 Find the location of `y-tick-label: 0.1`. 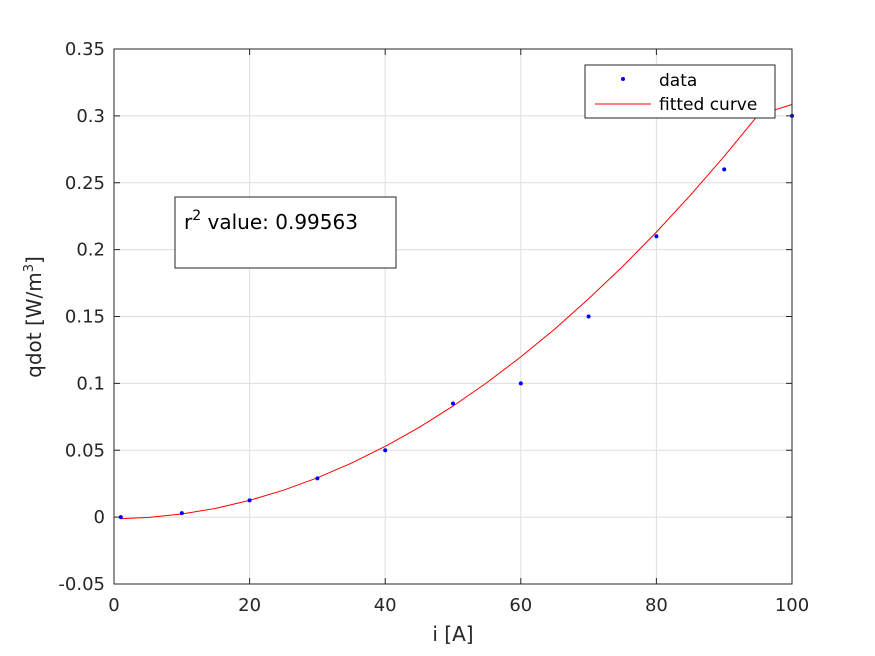

y-tick-label: 0.1 is located at coordinates (90, 383).